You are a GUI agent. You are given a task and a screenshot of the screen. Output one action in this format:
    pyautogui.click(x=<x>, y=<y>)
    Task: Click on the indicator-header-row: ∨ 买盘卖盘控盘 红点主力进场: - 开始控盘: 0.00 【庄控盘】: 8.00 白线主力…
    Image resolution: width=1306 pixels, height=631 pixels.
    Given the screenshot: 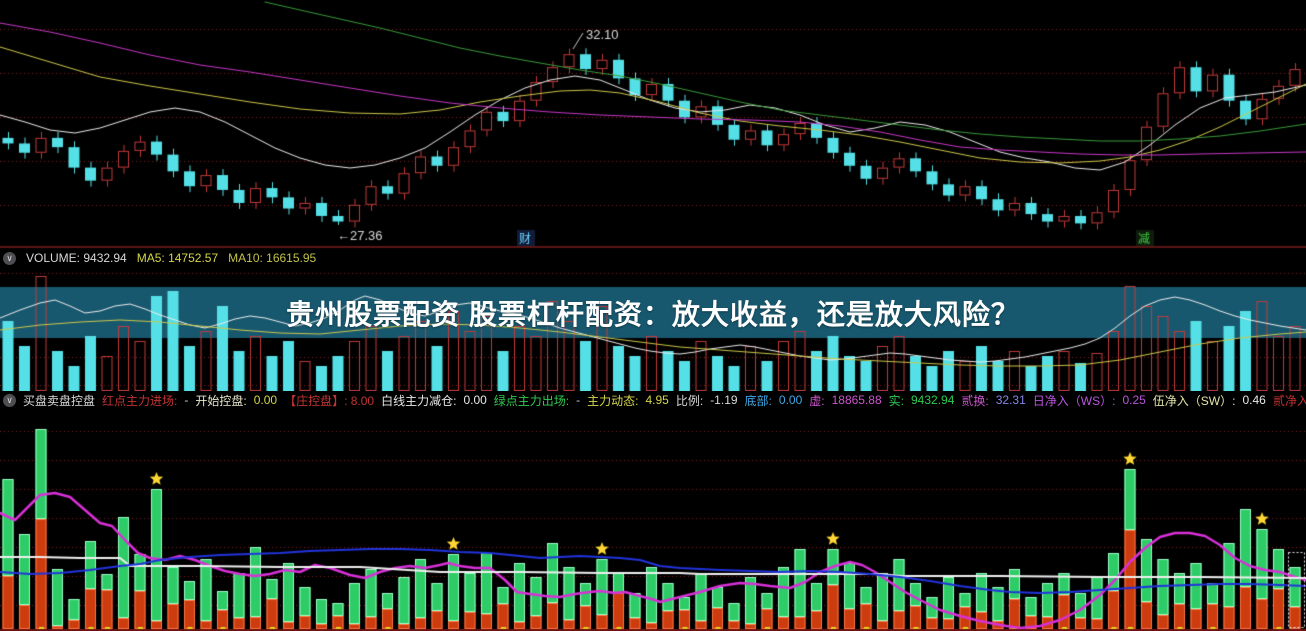 What is the action you would take?
    pyautogui.click(x=653, y=400)
    